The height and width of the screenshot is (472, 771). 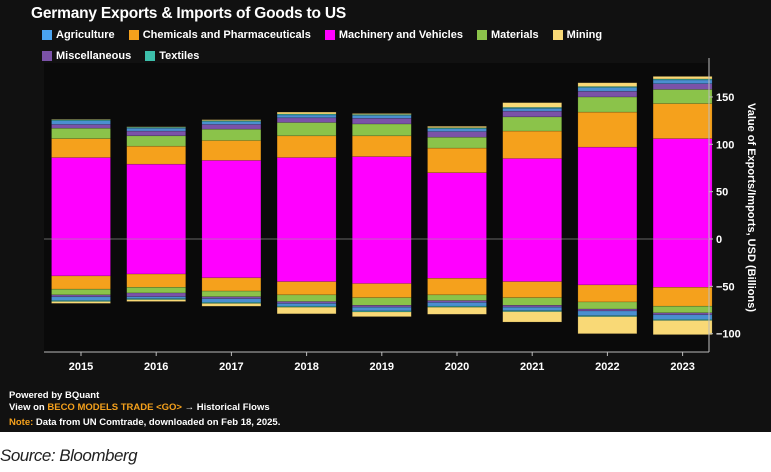 I want to click on legend-item-materials: Materials, so click(x=507, y=34).